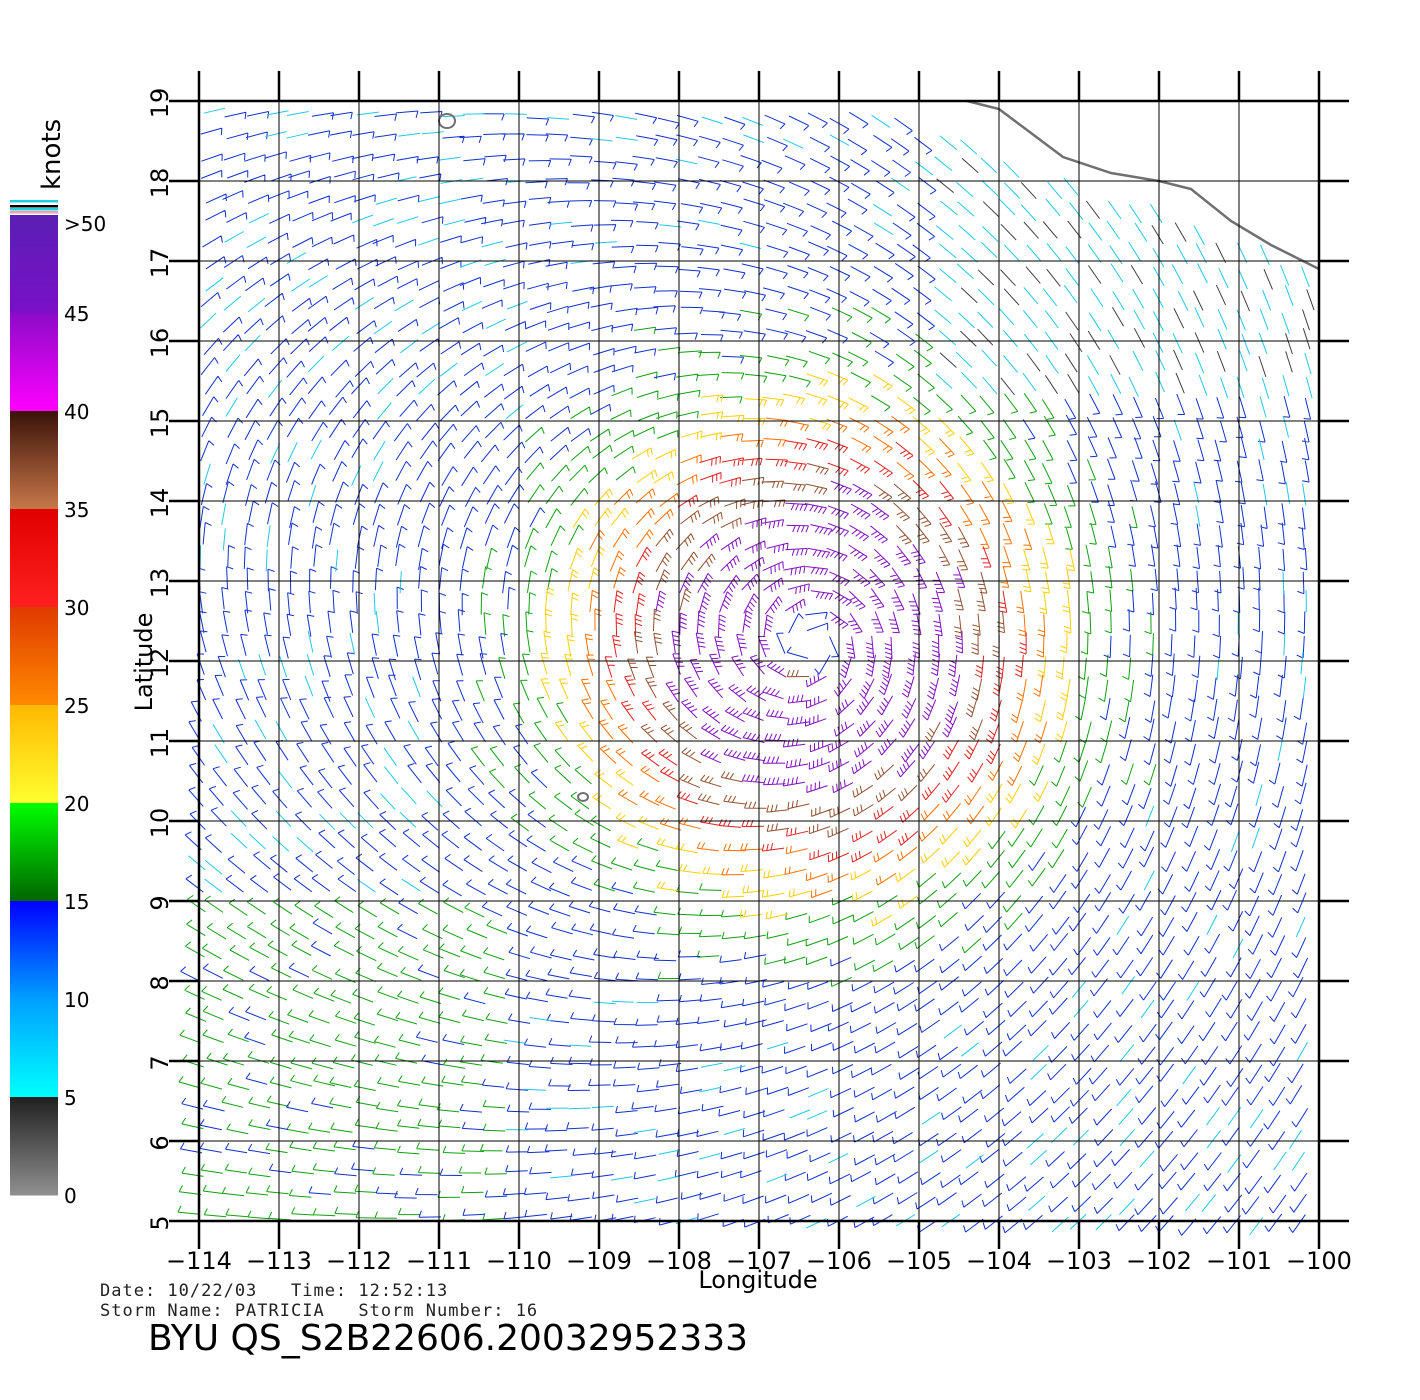  I want to click on lon-tick-label: −113, so click(279, 1261).